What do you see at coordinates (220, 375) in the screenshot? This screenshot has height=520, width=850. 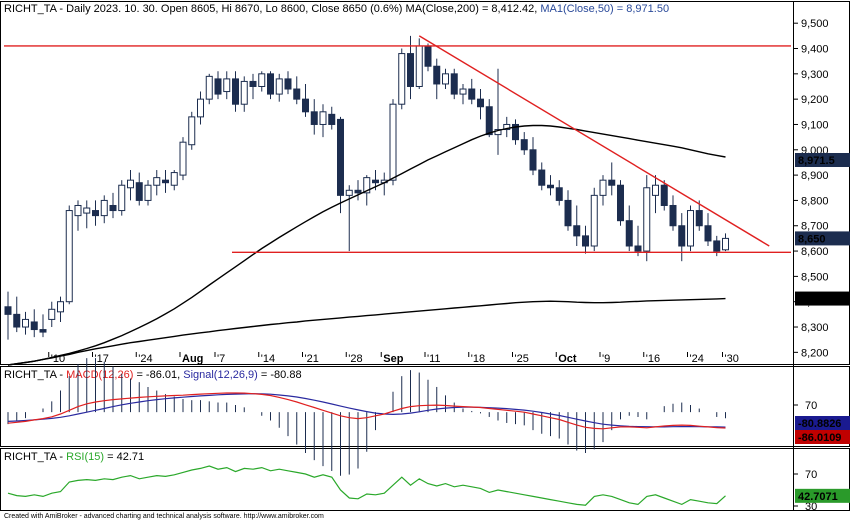 I see `macd-header-part4: Signal(12,26,9)` at bounding box center [220, 375].